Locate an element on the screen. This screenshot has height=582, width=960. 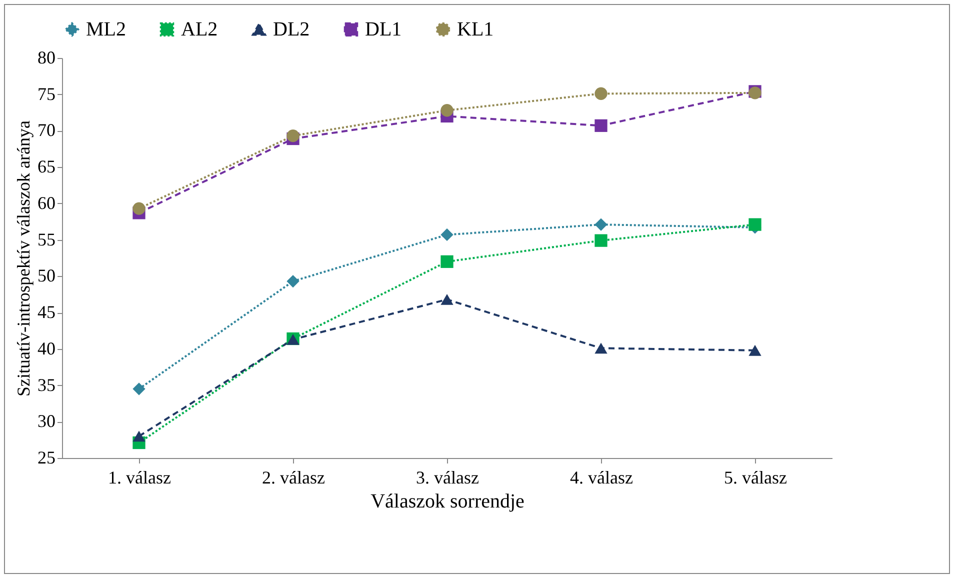
y-tick-label: 40 is located at coordinates (47, 348).